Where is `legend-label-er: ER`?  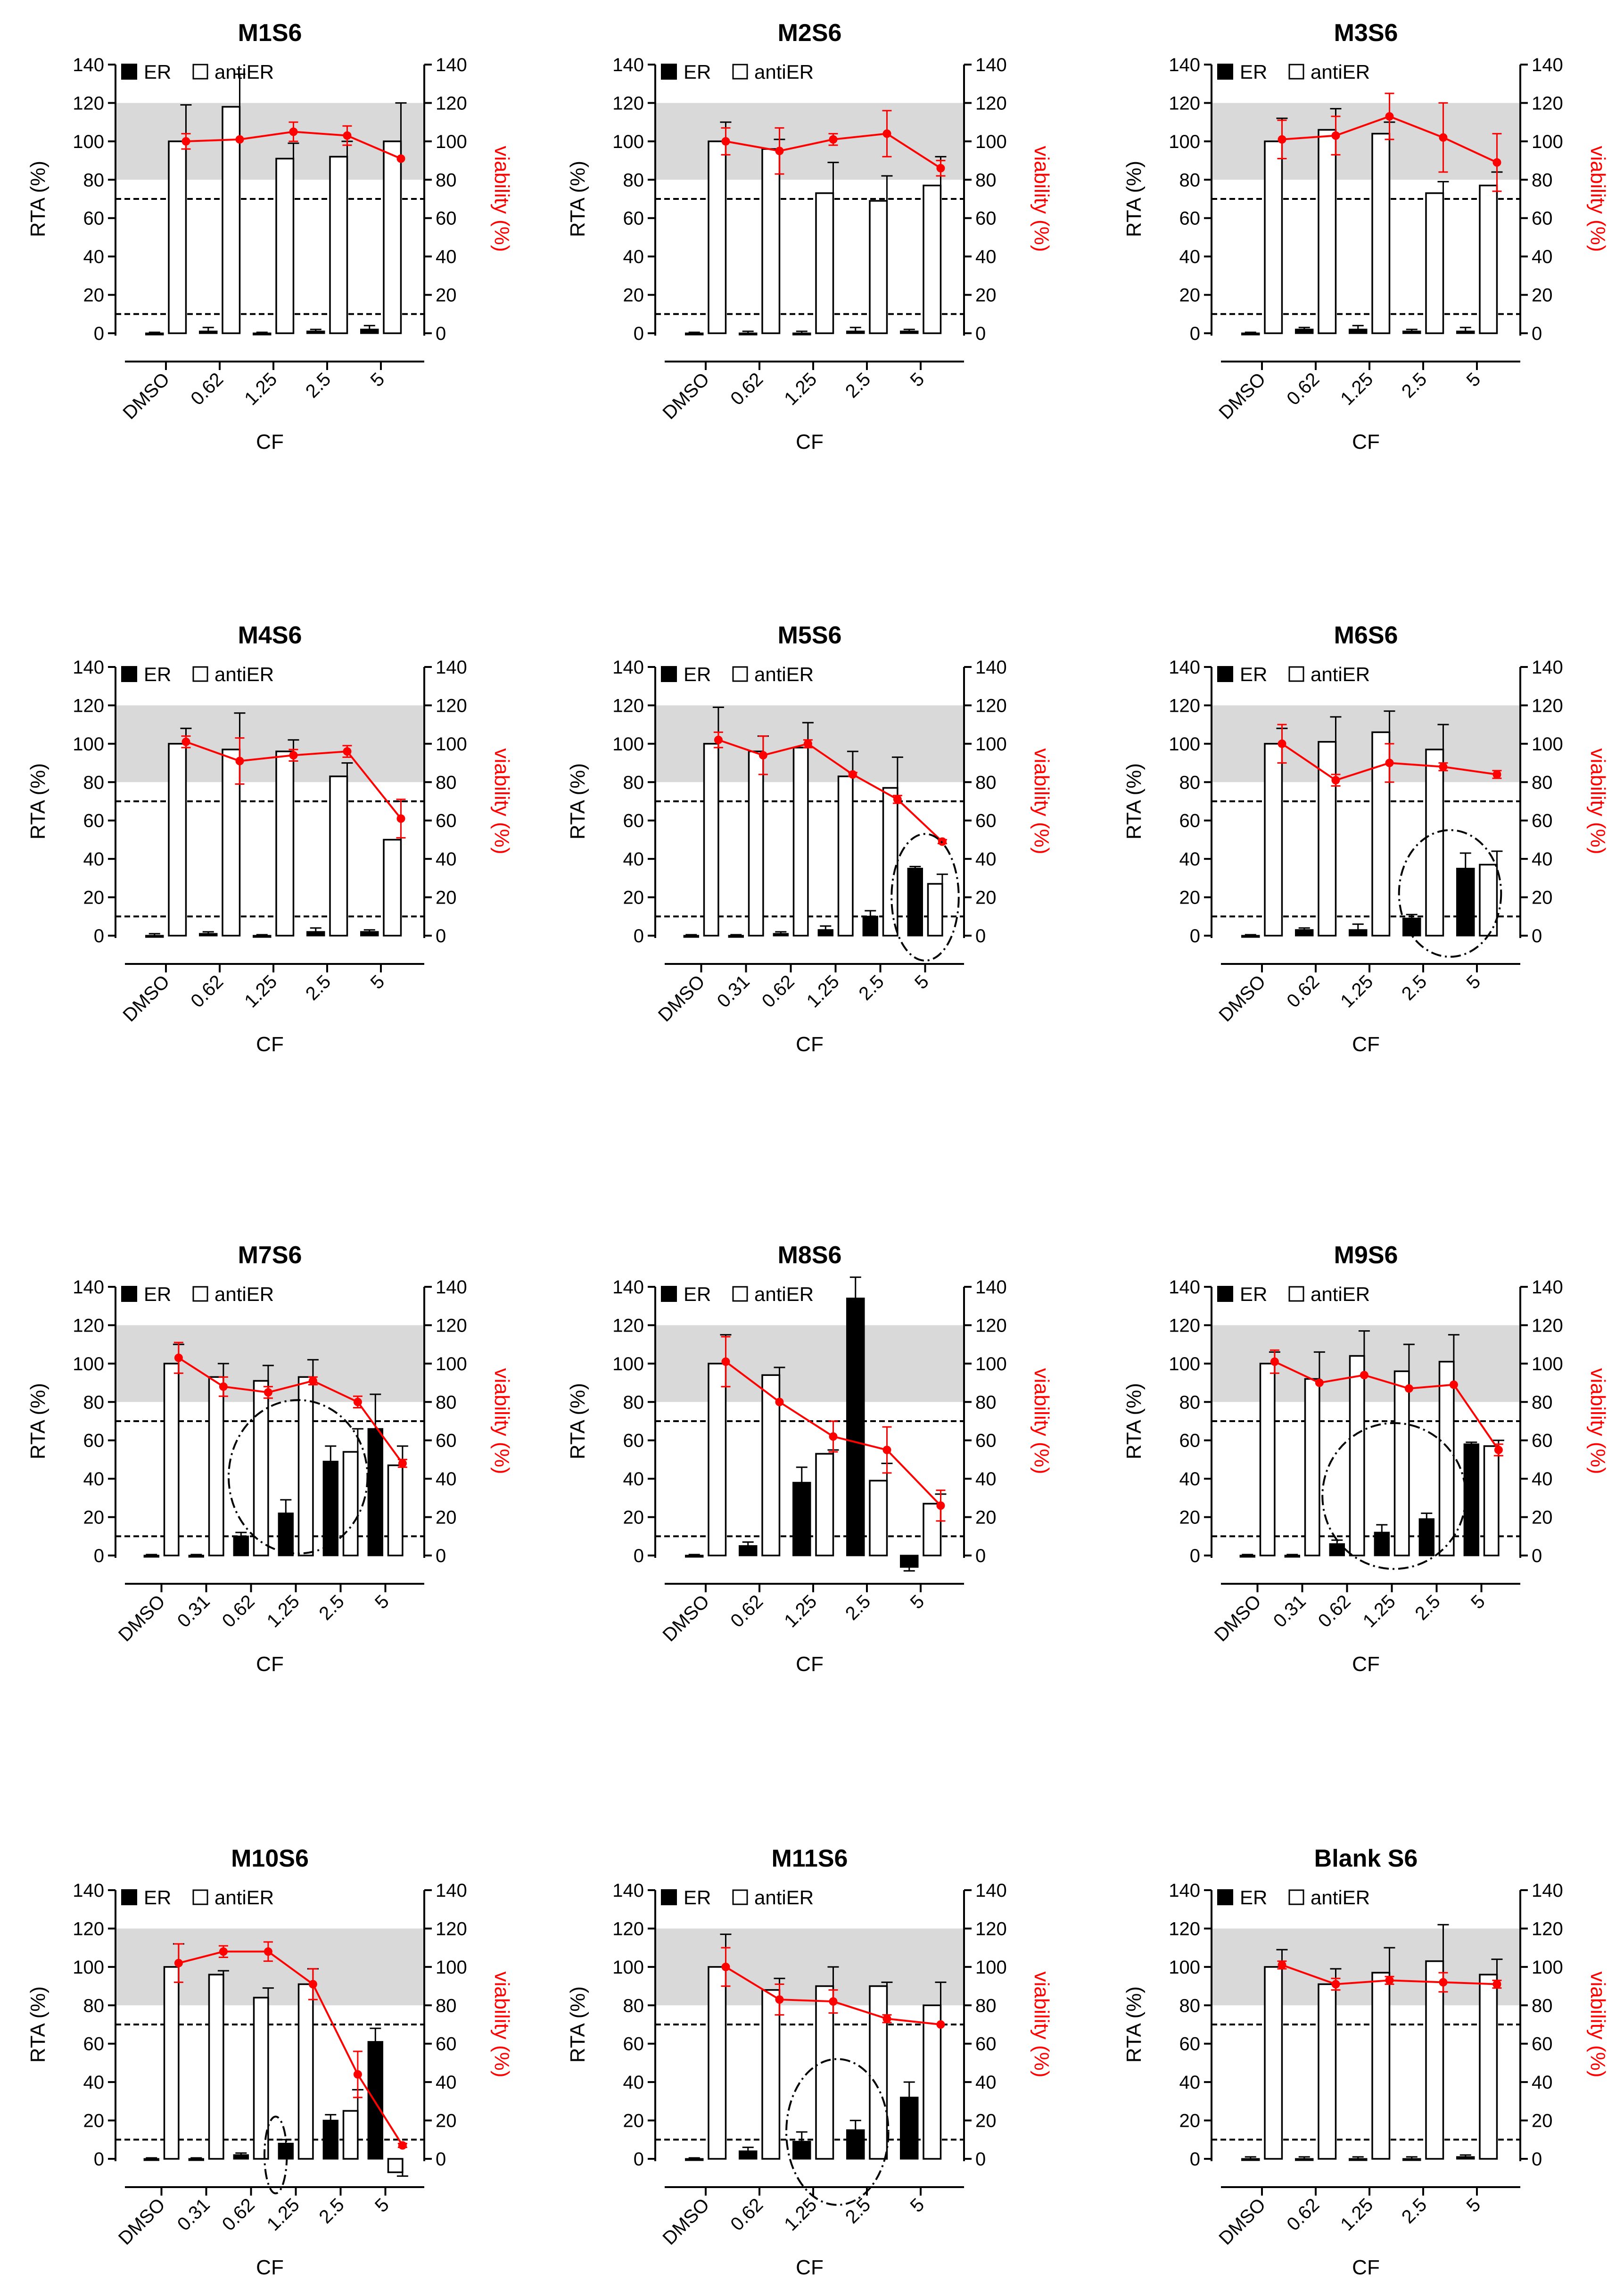 legend-label-er: ER is located at coordinates (1253, 1294).